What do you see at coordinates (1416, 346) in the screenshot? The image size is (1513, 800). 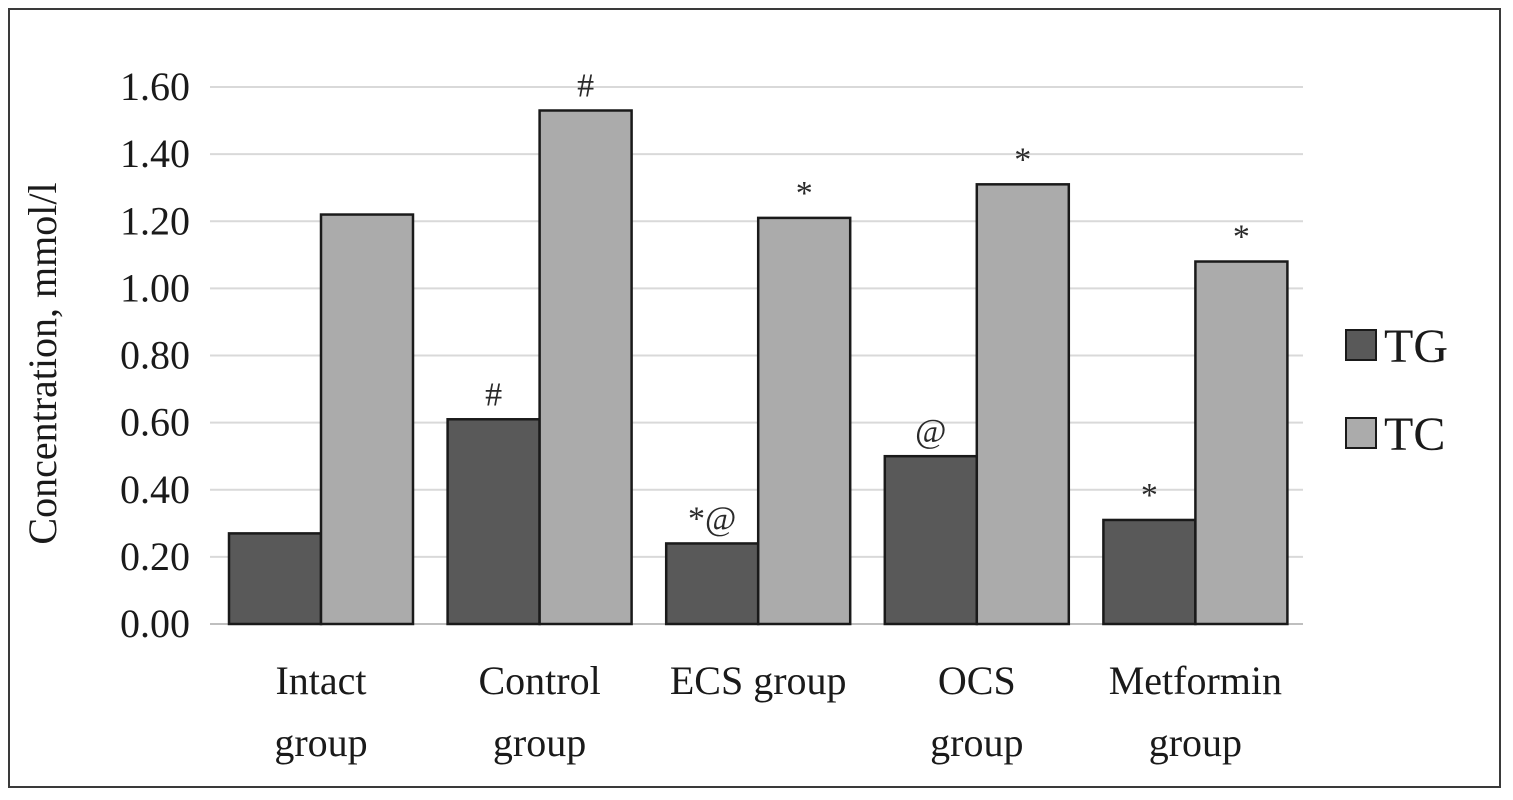 I see `legend-label-tg: TG` at bounding box center [1416, 346].